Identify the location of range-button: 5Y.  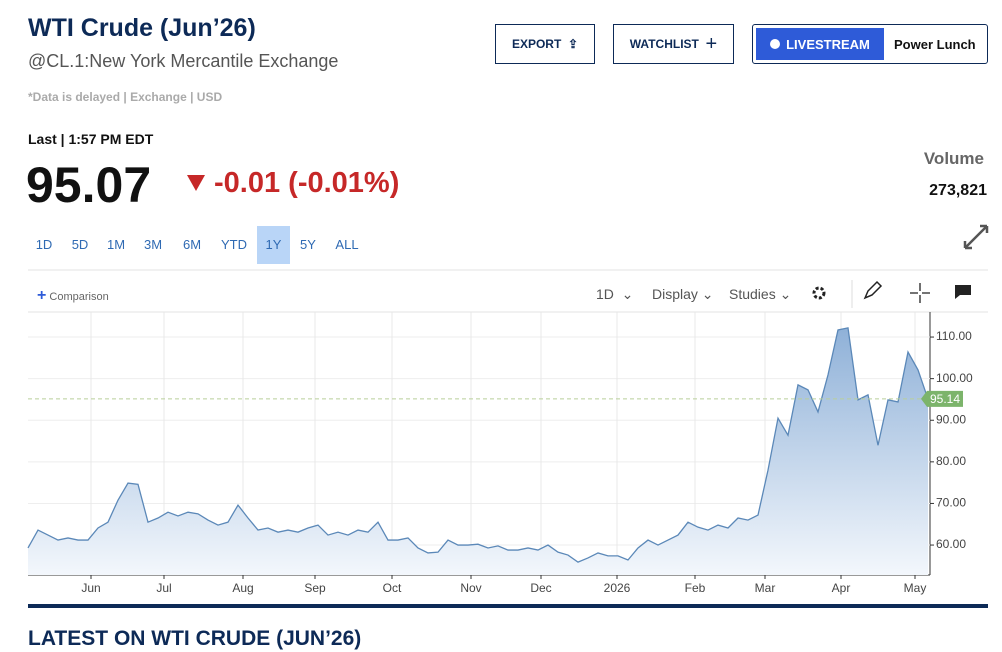
(308, 244).